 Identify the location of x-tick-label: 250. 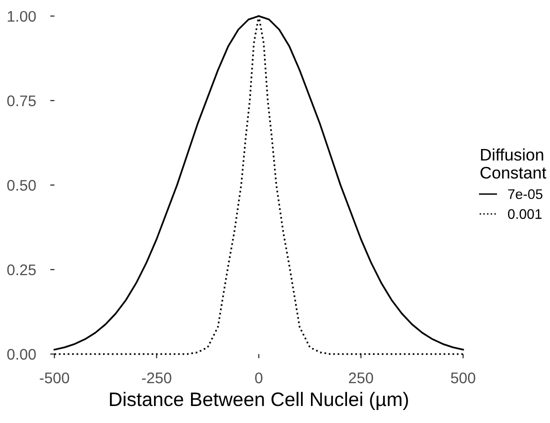
(361, 378).